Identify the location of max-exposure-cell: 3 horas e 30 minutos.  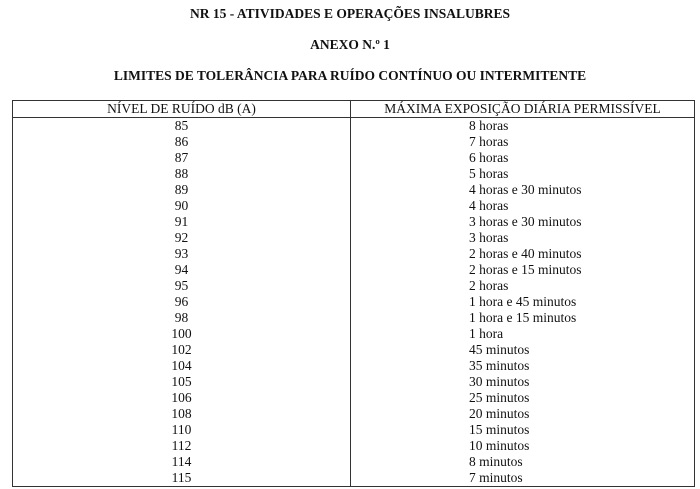
(525, 221).